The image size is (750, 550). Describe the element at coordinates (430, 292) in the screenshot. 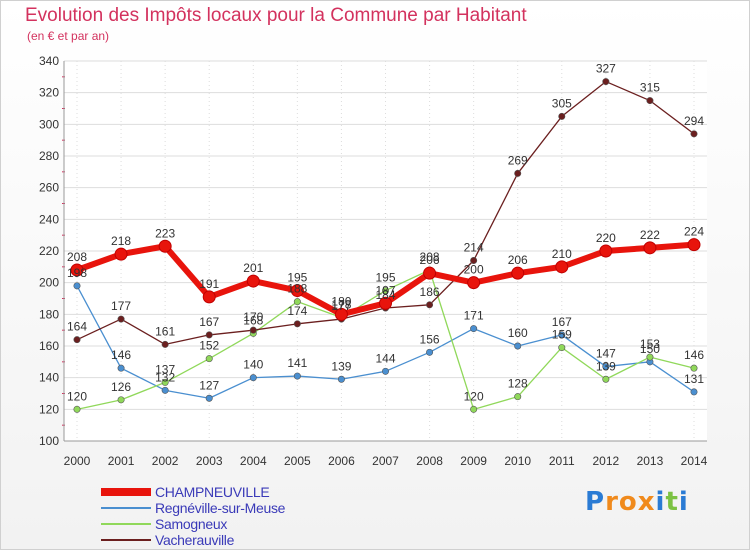

I see `data-label: 186` at that location.